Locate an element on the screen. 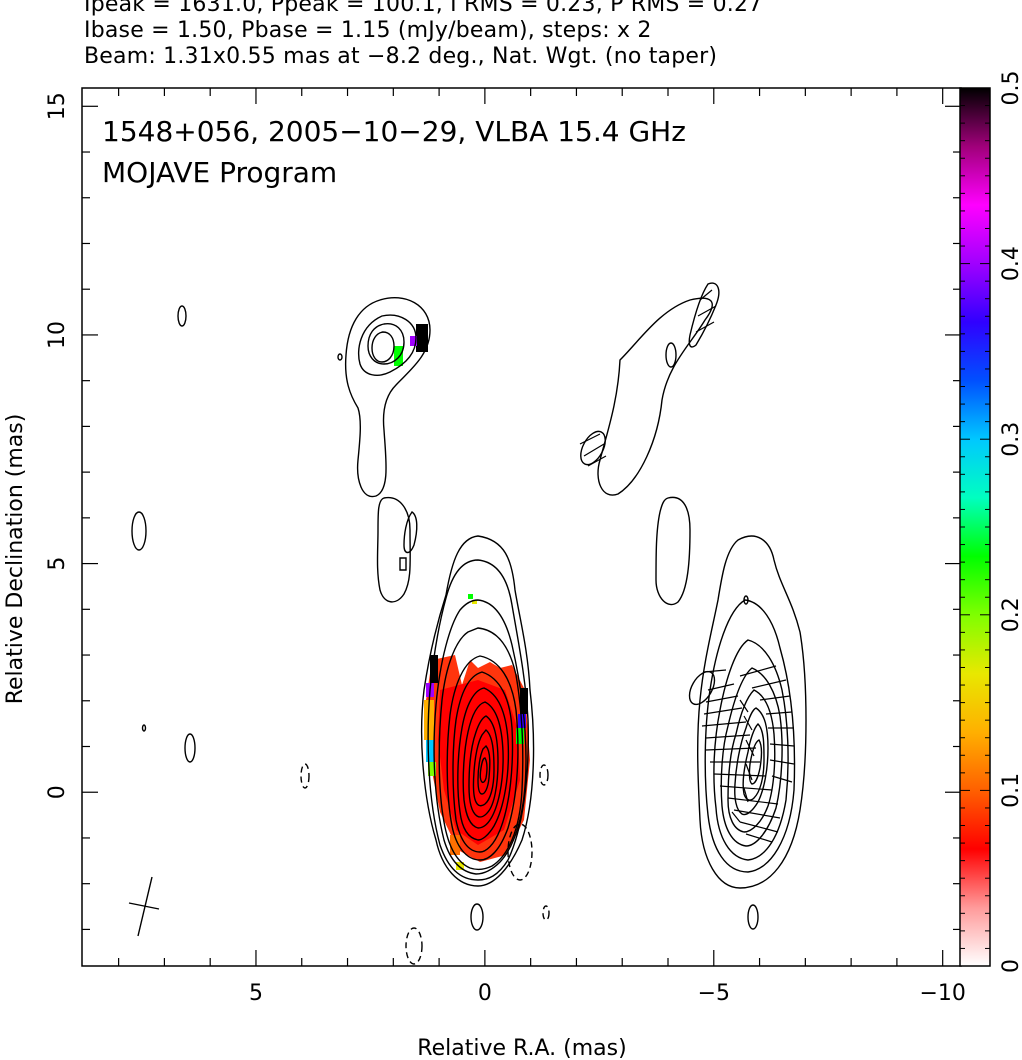 The image size is (1022, 1060). chart-title: 1548+056, 2005−10−29, VLBA 15.4 GHz is located at coordinates (394, 131).